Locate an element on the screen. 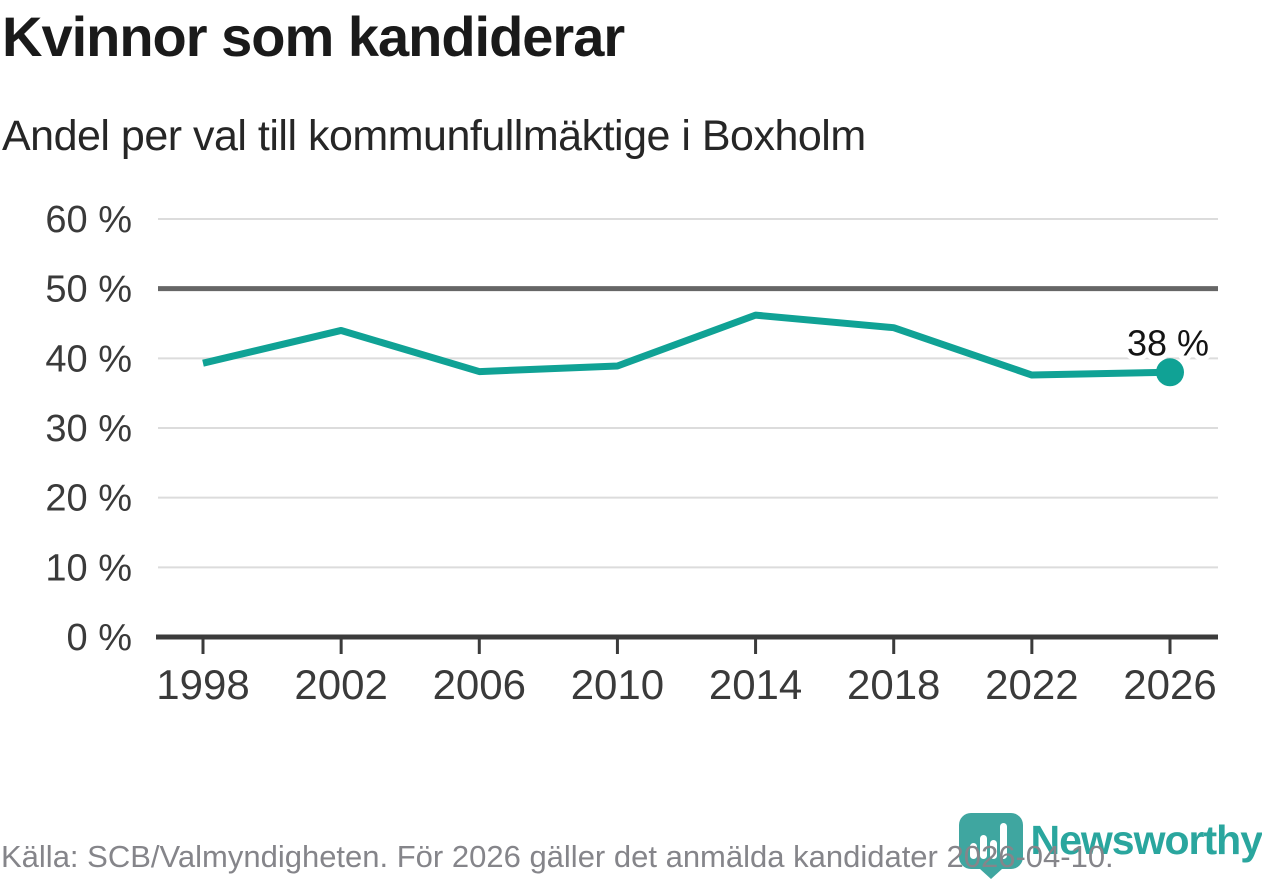  end-value-label: 38 % is located at coordinates (1168, 342).